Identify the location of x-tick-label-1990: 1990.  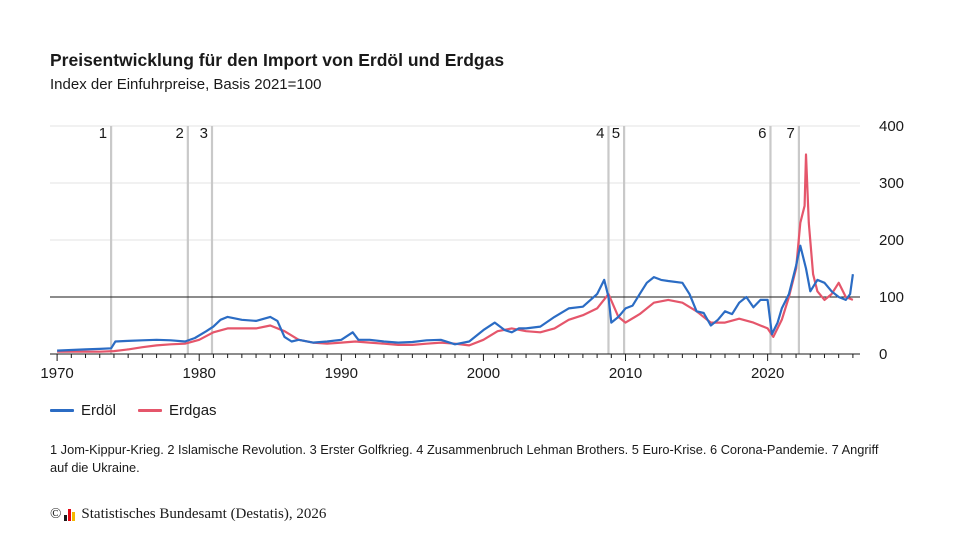
(341, 373).